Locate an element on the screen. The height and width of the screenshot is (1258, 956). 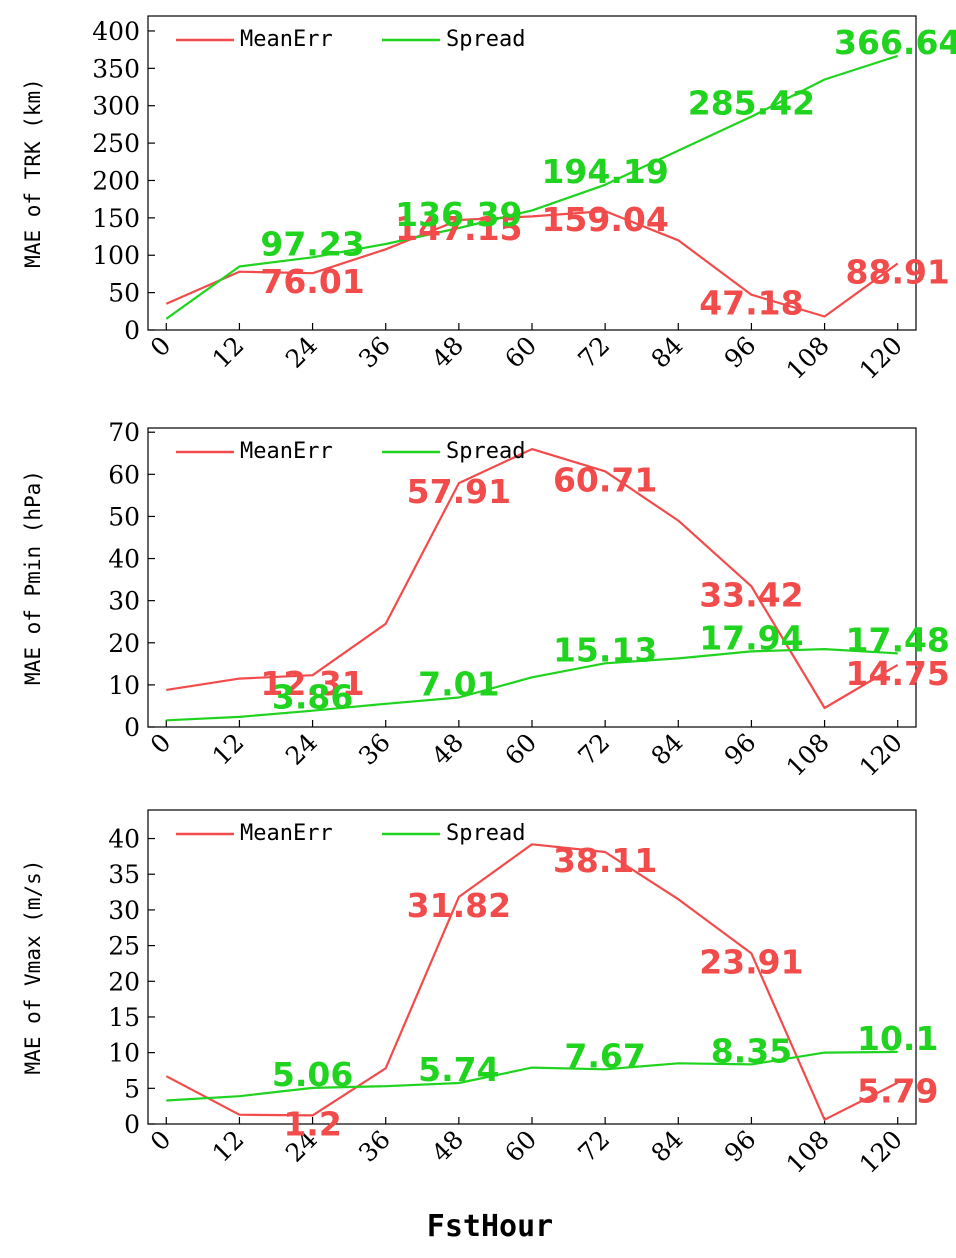
data-label-spread: 285.42 is located at coordinates (751, 103).